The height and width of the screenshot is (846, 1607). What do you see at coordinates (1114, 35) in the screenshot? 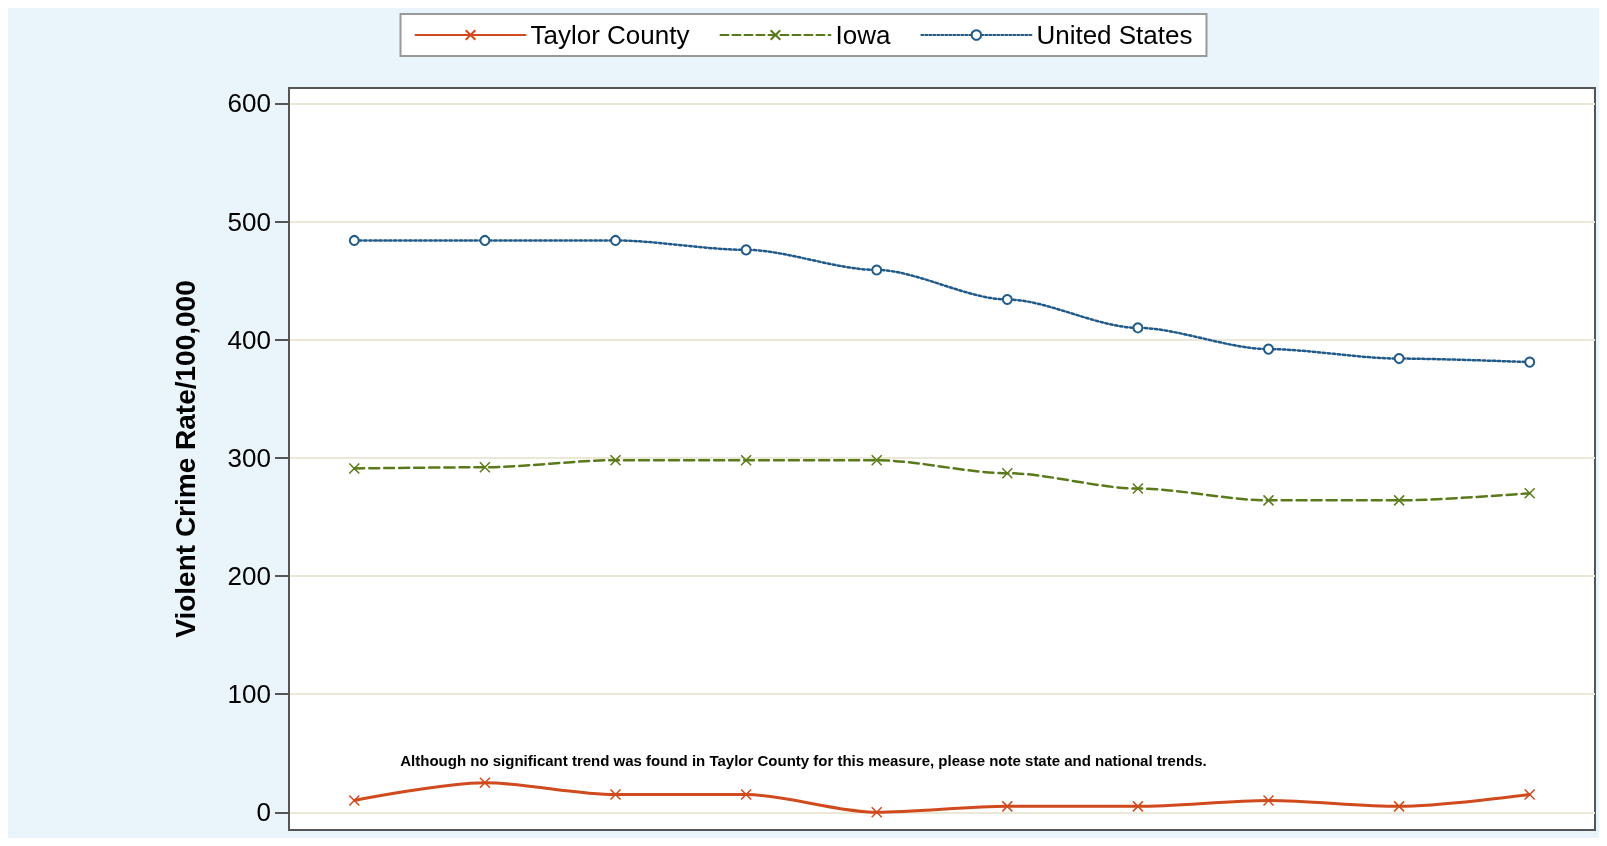
I see `legend-label: United States` at bounding box center [1114, 35].